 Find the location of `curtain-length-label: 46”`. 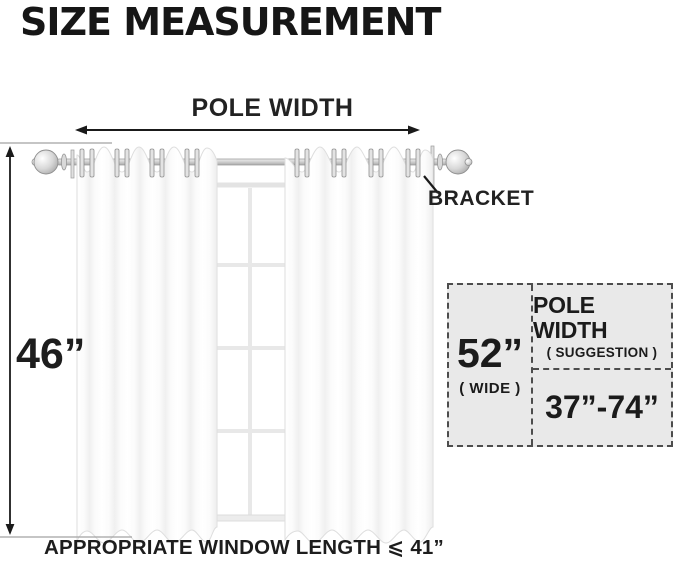

curtain-length-label: 46” is located at coordinates (51, 354).